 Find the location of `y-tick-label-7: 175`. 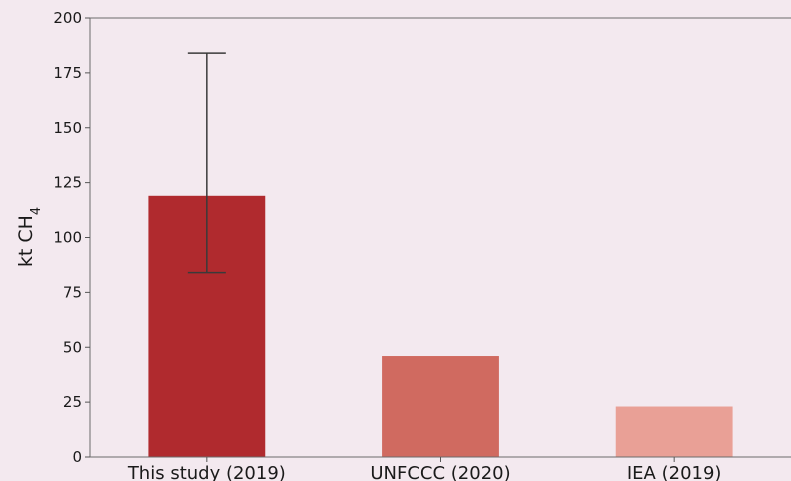

y-tick-label-7: 175 is located at coordinates (67, 73).